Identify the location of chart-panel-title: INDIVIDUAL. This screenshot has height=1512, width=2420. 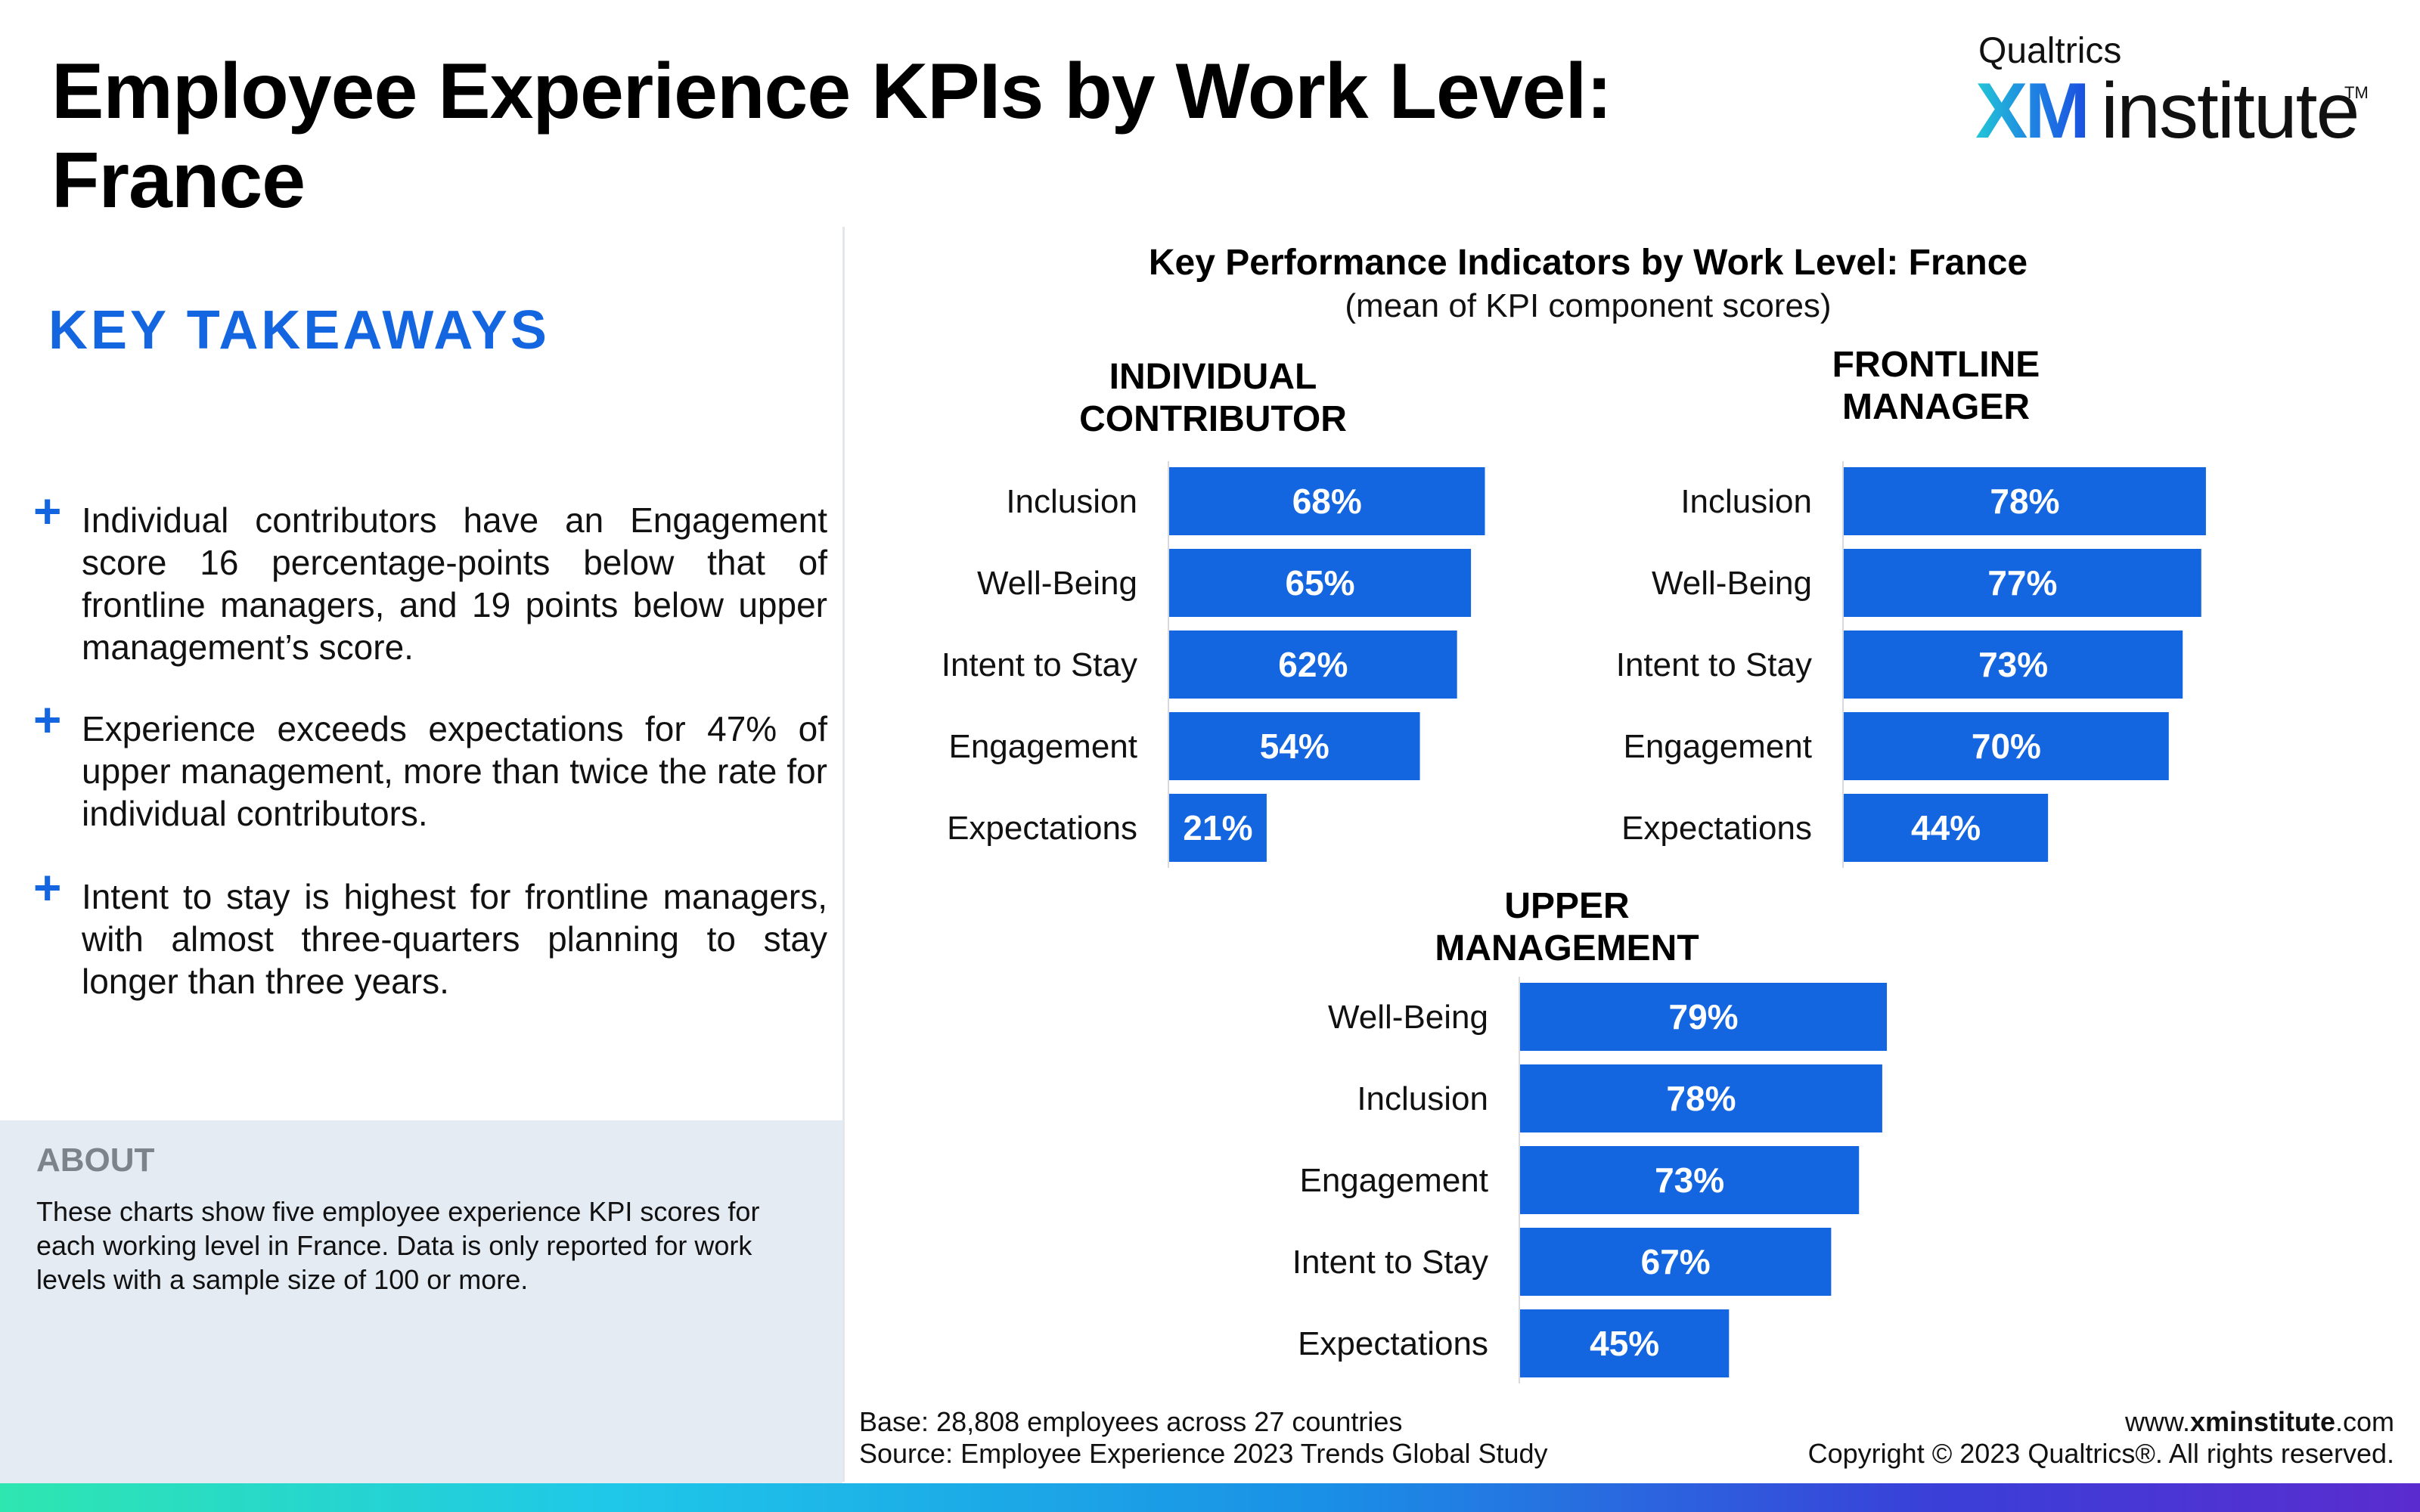
(1213, 377).